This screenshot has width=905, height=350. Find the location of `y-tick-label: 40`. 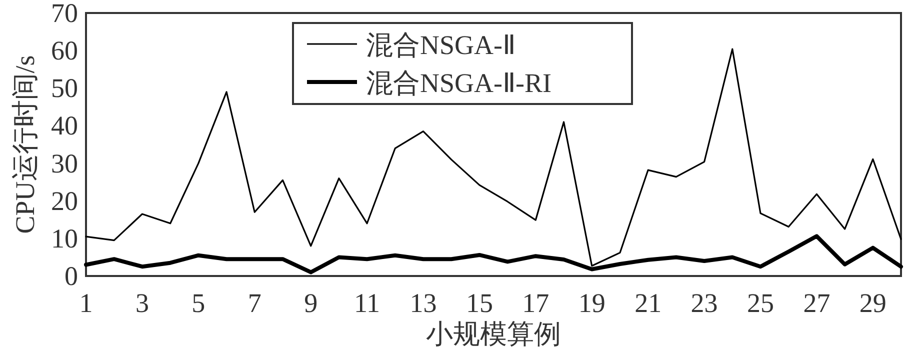

y-tick-label: 40 is located at coordinates (64, 125).